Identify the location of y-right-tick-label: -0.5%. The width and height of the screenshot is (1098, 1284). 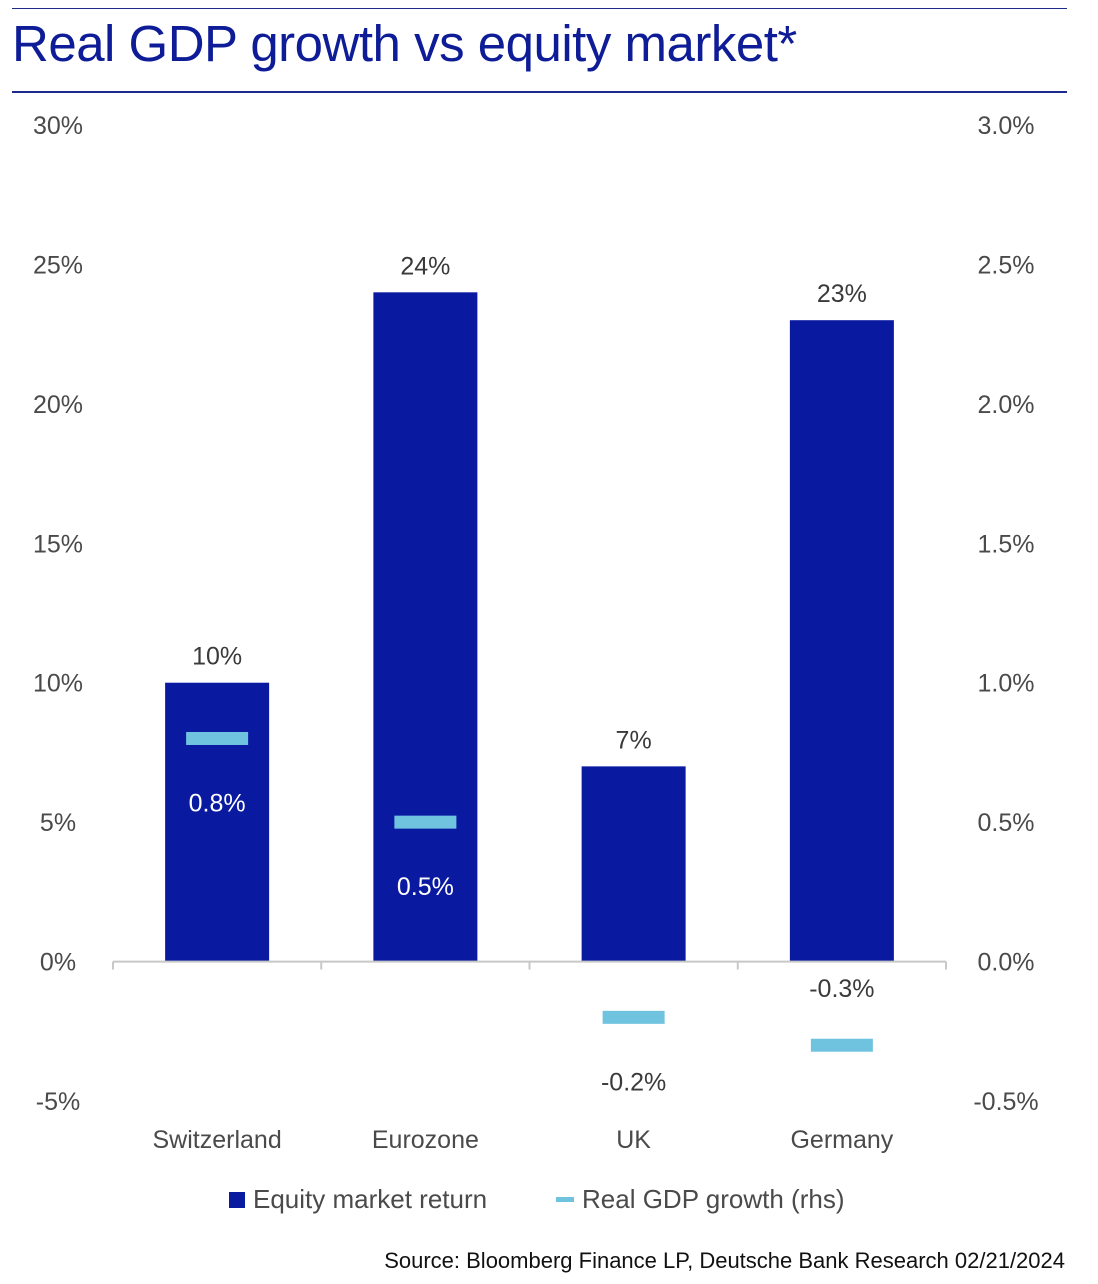
(1005, 1102).